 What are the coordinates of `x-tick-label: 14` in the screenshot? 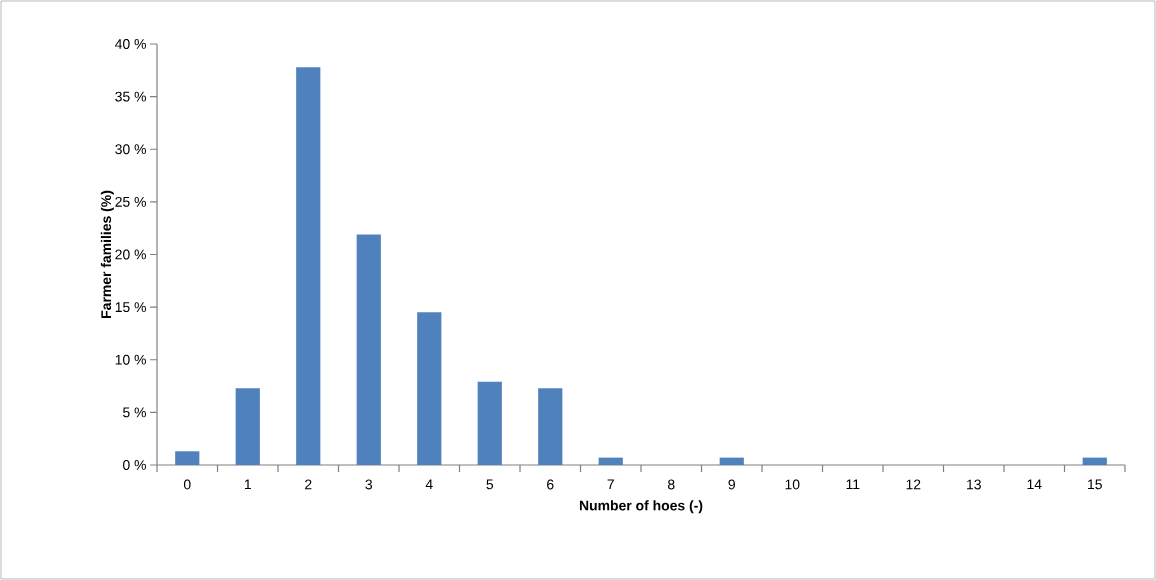 It's located at (1034, 484).